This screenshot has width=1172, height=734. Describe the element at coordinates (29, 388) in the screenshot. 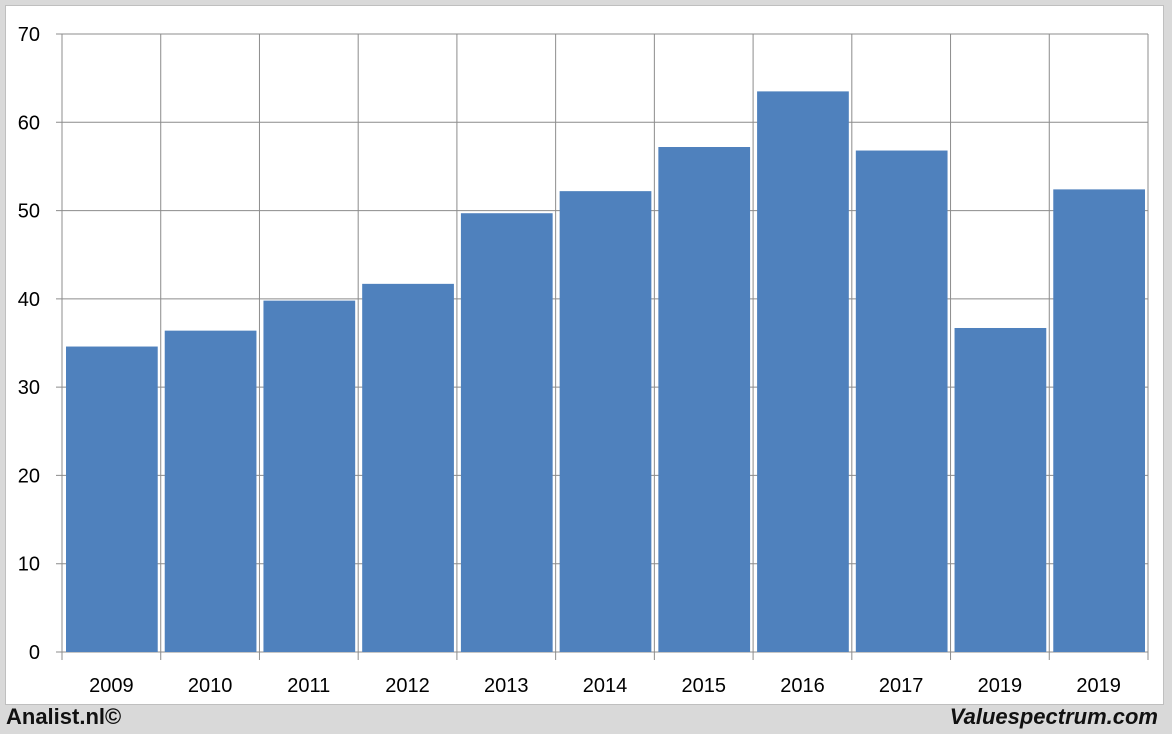

I see `y-tick-label: 30` at that location.